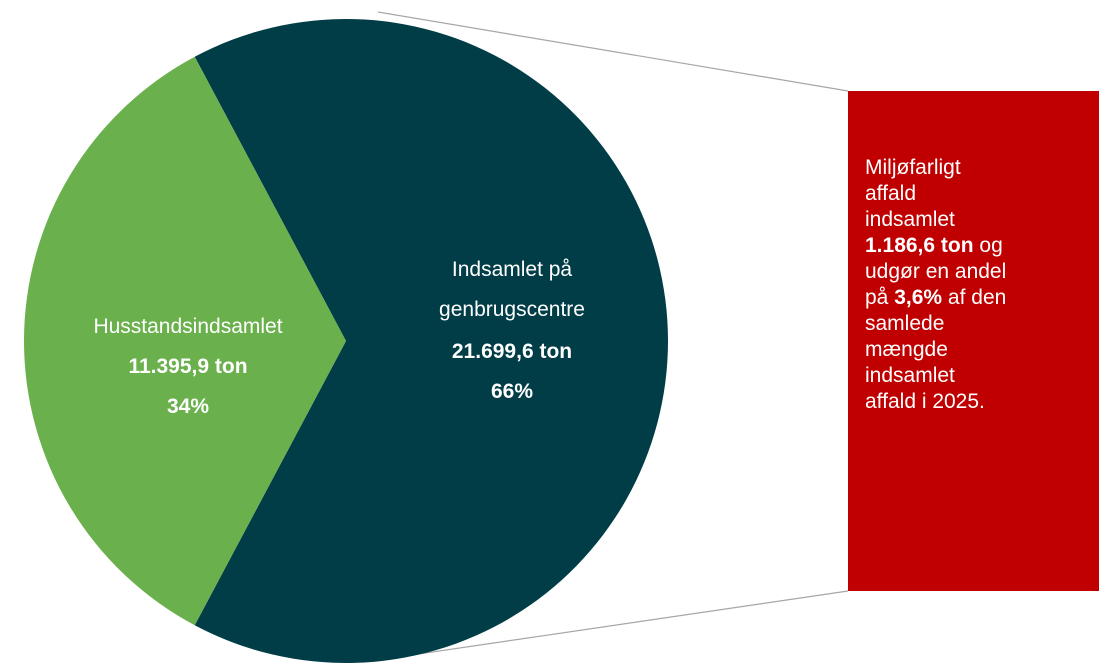  What do you see at coordinates (187, 326) in the screenshot?
I see `slice-label-husstand-name: Husstandsindsamlet` at bounding box center [187, 326].